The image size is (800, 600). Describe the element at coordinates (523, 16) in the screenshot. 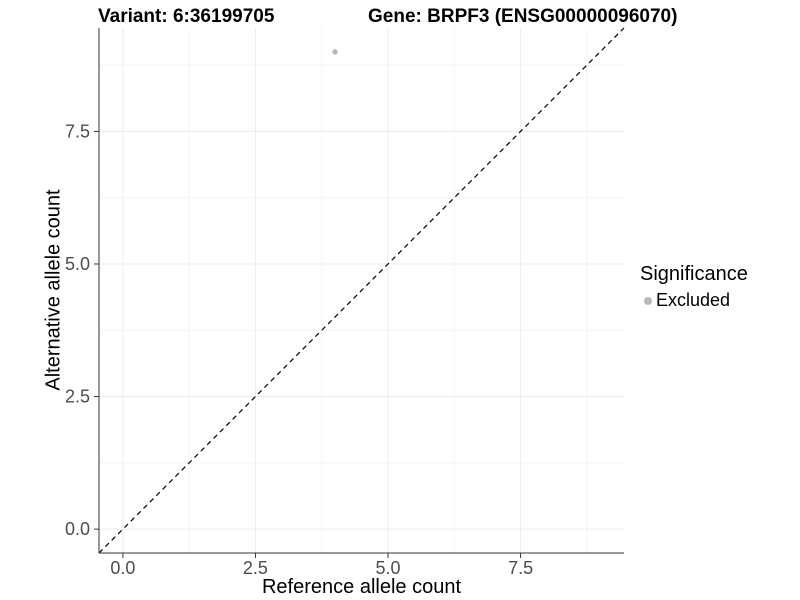

I see `gene-title: Gene: BRPF3 (ENSG00000096070)` at that location.